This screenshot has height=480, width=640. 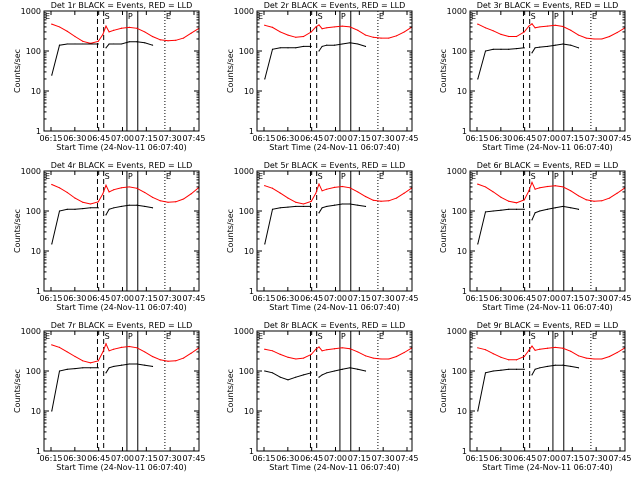 What do you see at coordinates (122, 138) in the screenshot?
I see `x-tick-label: 07:00` at bounding box center [122, 138].